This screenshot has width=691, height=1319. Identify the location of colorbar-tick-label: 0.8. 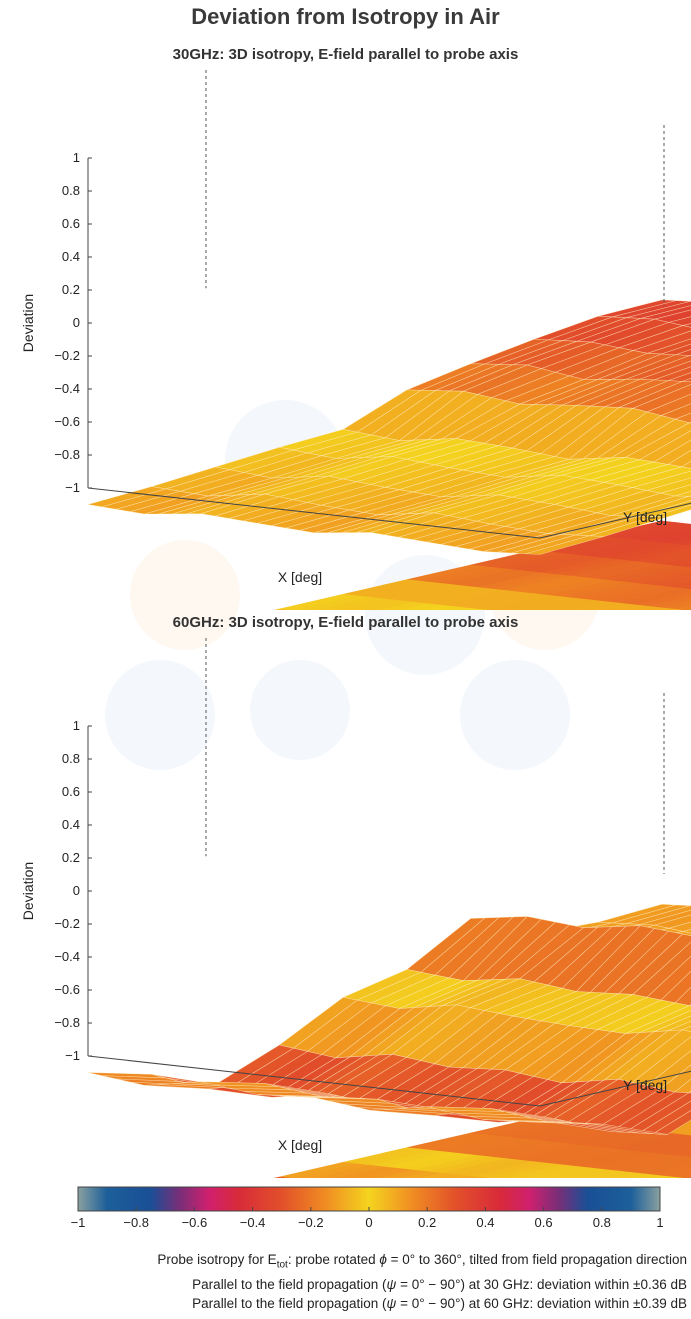
(602, 1222).